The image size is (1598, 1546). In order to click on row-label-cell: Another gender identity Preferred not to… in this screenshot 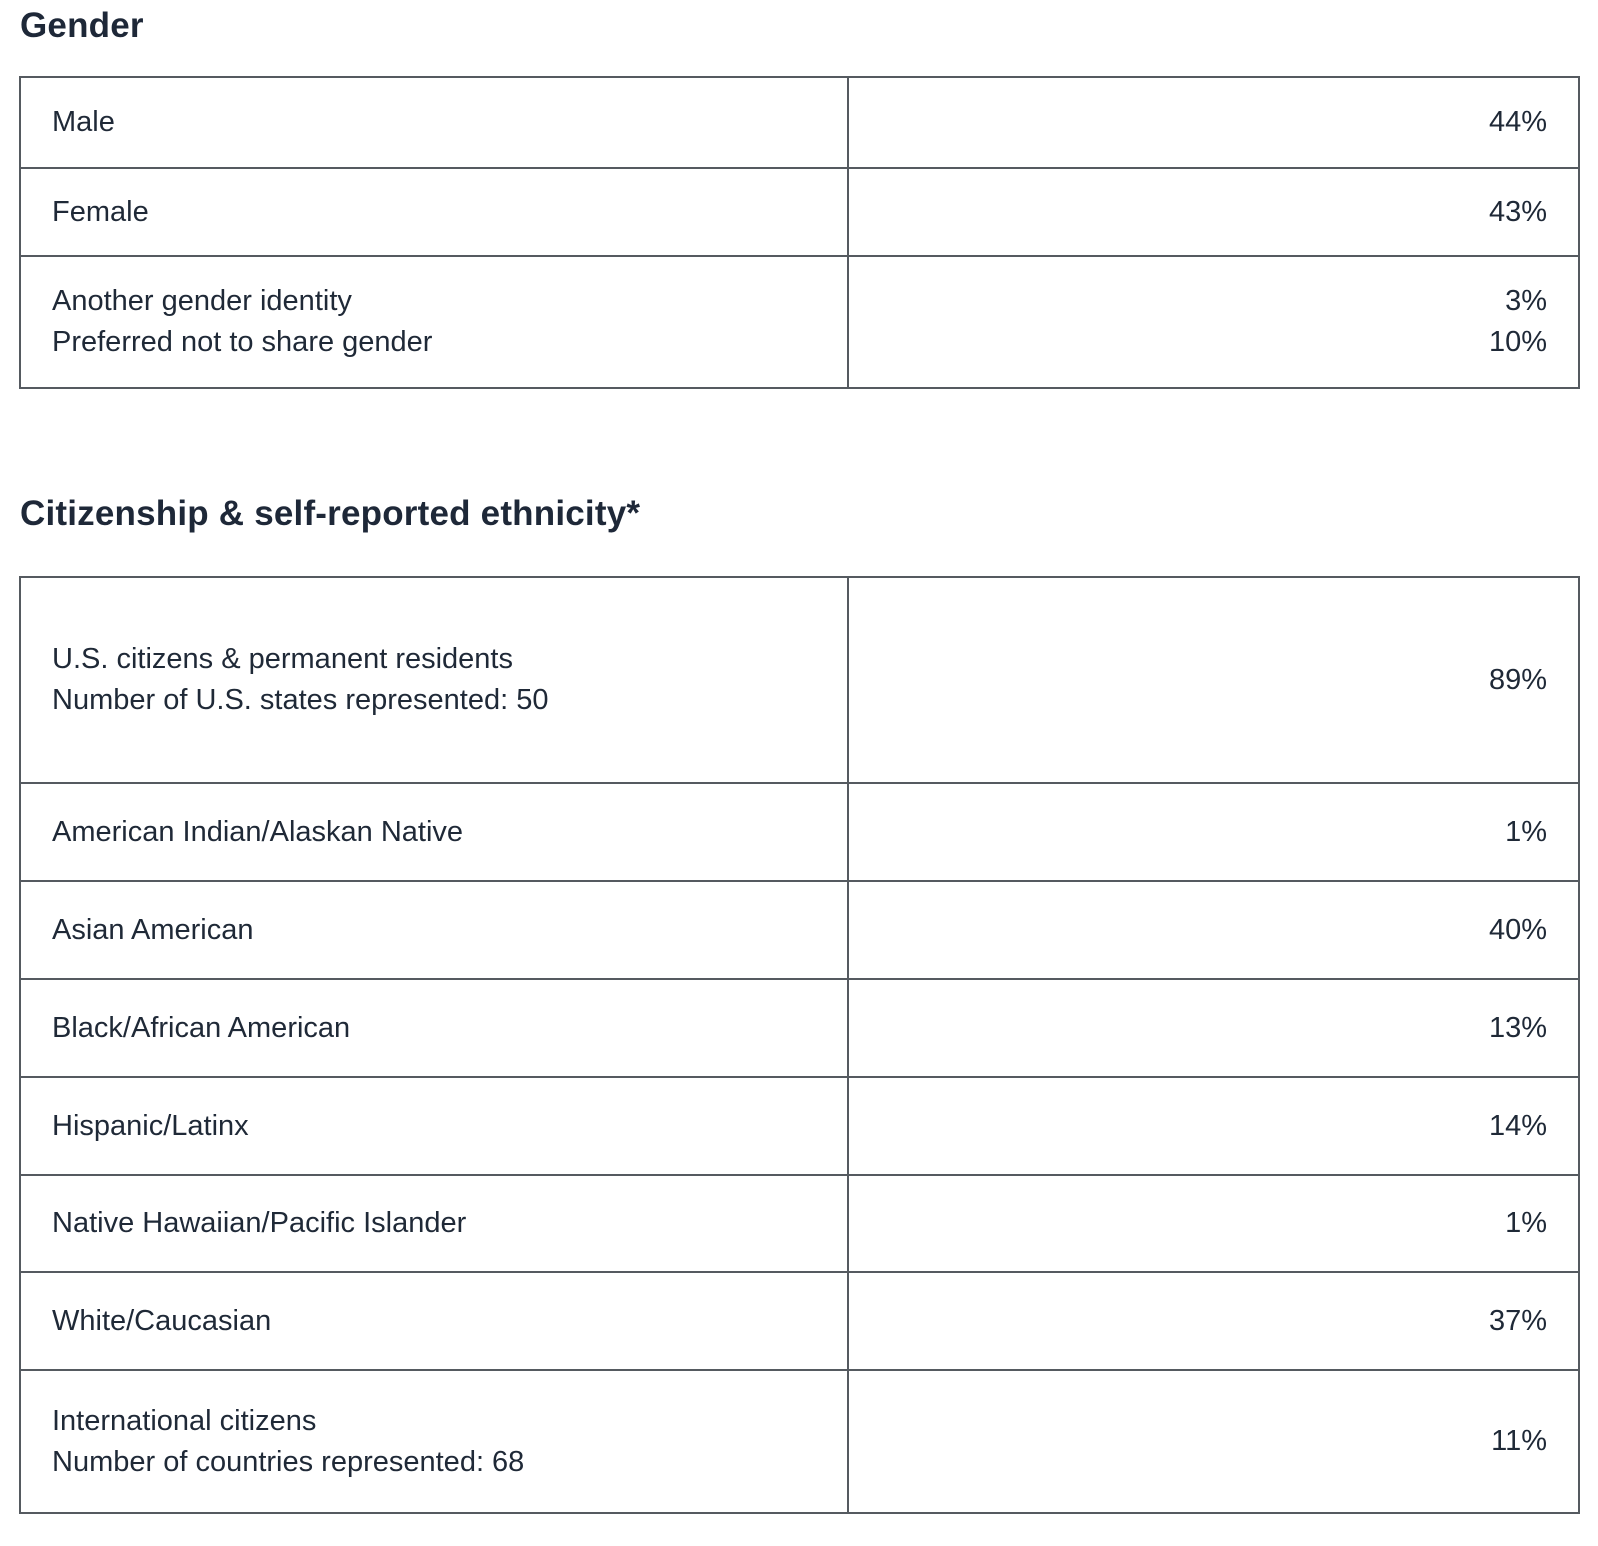, I will do `click(434, 322)`.